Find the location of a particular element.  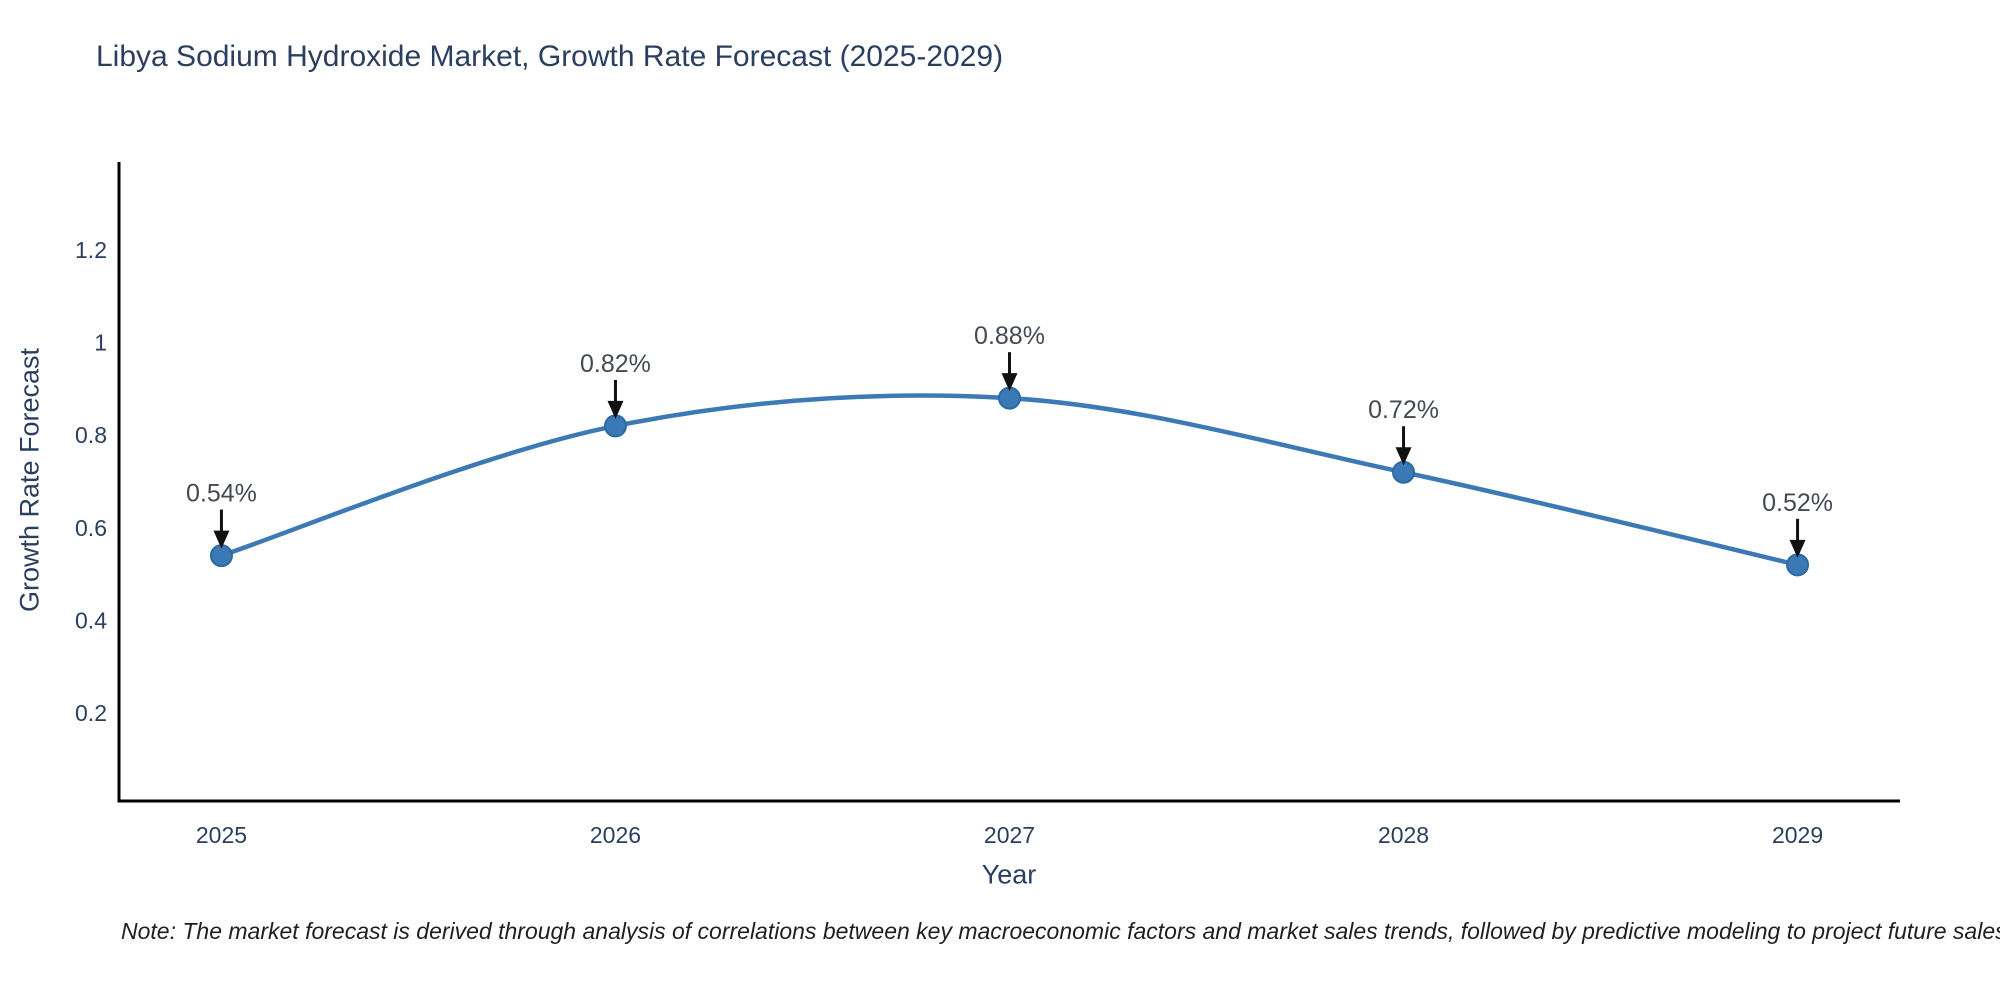

x-axis-title: Year is located at coordinates (1009, 874).